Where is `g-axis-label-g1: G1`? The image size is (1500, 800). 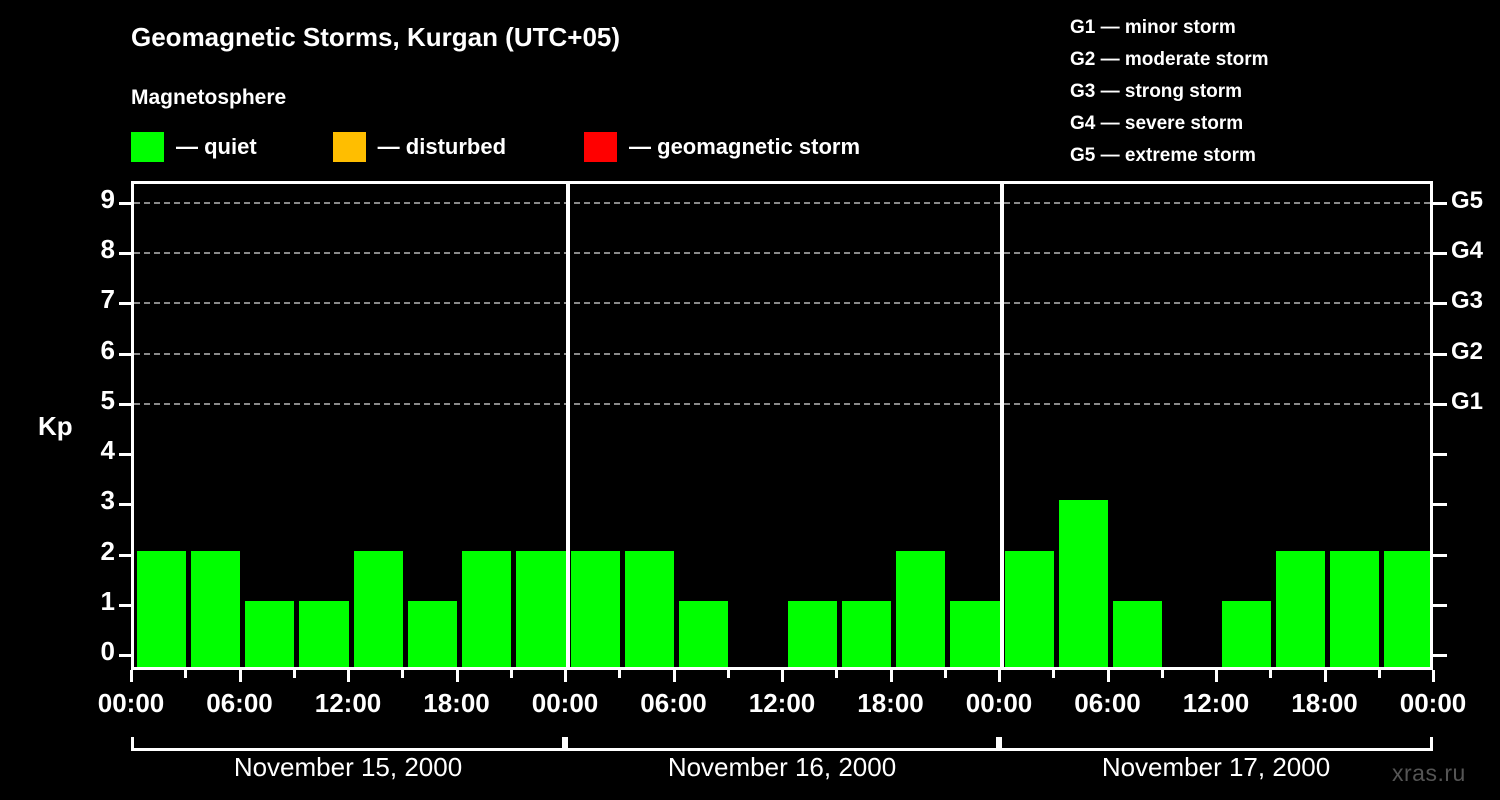
g-axis-label-g1: G1 is located at coordinates (1467, 401).